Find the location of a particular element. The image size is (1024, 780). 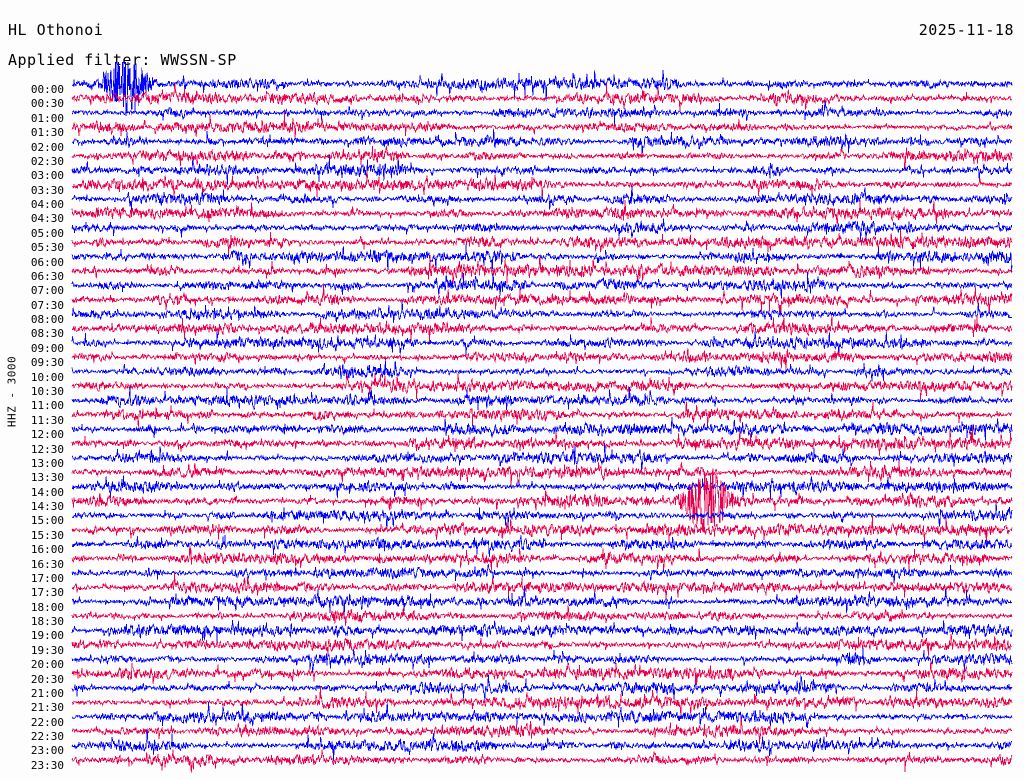

trace-1930 is located at coordinates (542, 645).